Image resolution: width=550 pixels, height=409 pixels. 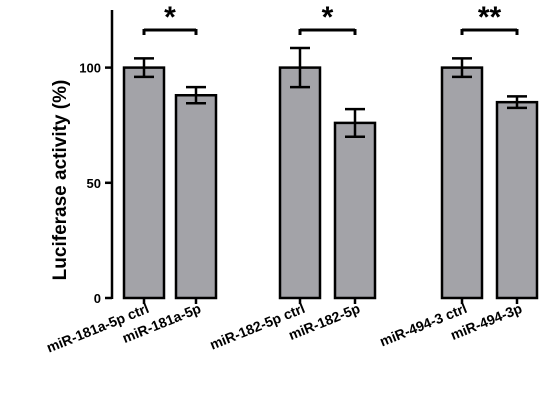 What do you see at coordinates (97, 298) in the screenshot?
I see `y-tick-label: 0` at bounding box center [97, 298].